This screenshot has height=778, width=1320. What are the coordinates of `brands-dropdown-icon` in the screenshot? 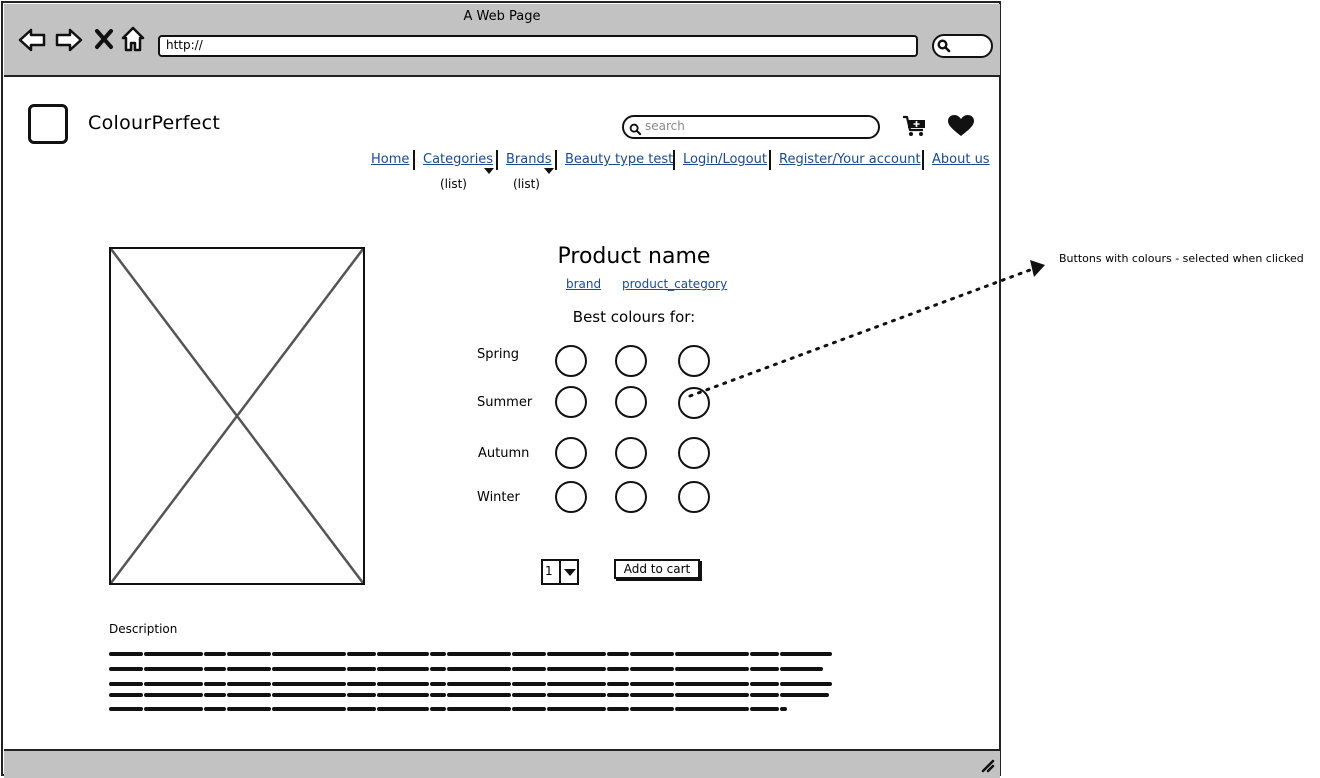 It's located at (549, 169).